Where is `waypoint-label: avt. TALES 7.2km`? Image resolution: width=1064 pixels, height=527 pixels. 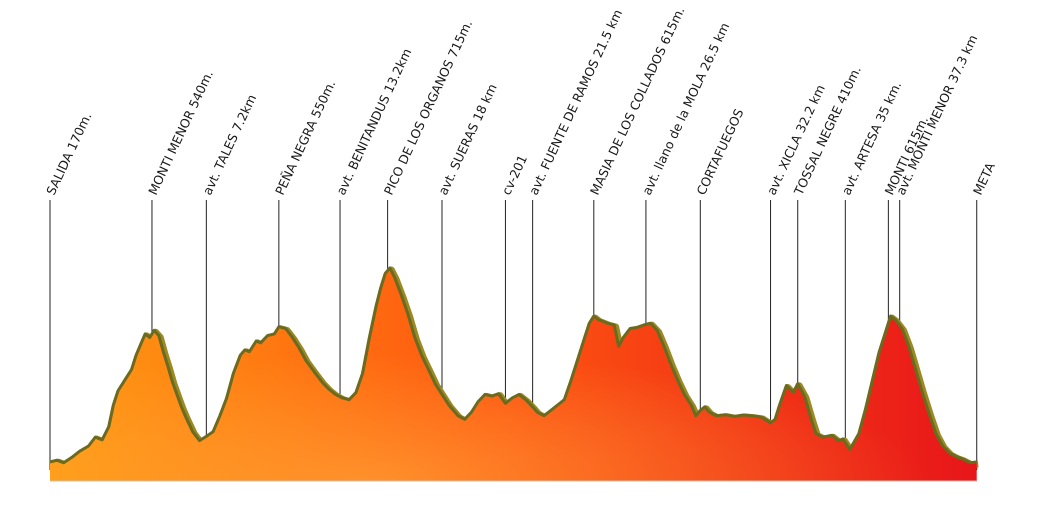
waypoint-label: avt. TALES 7.2km is located at coordinates (229, 144).